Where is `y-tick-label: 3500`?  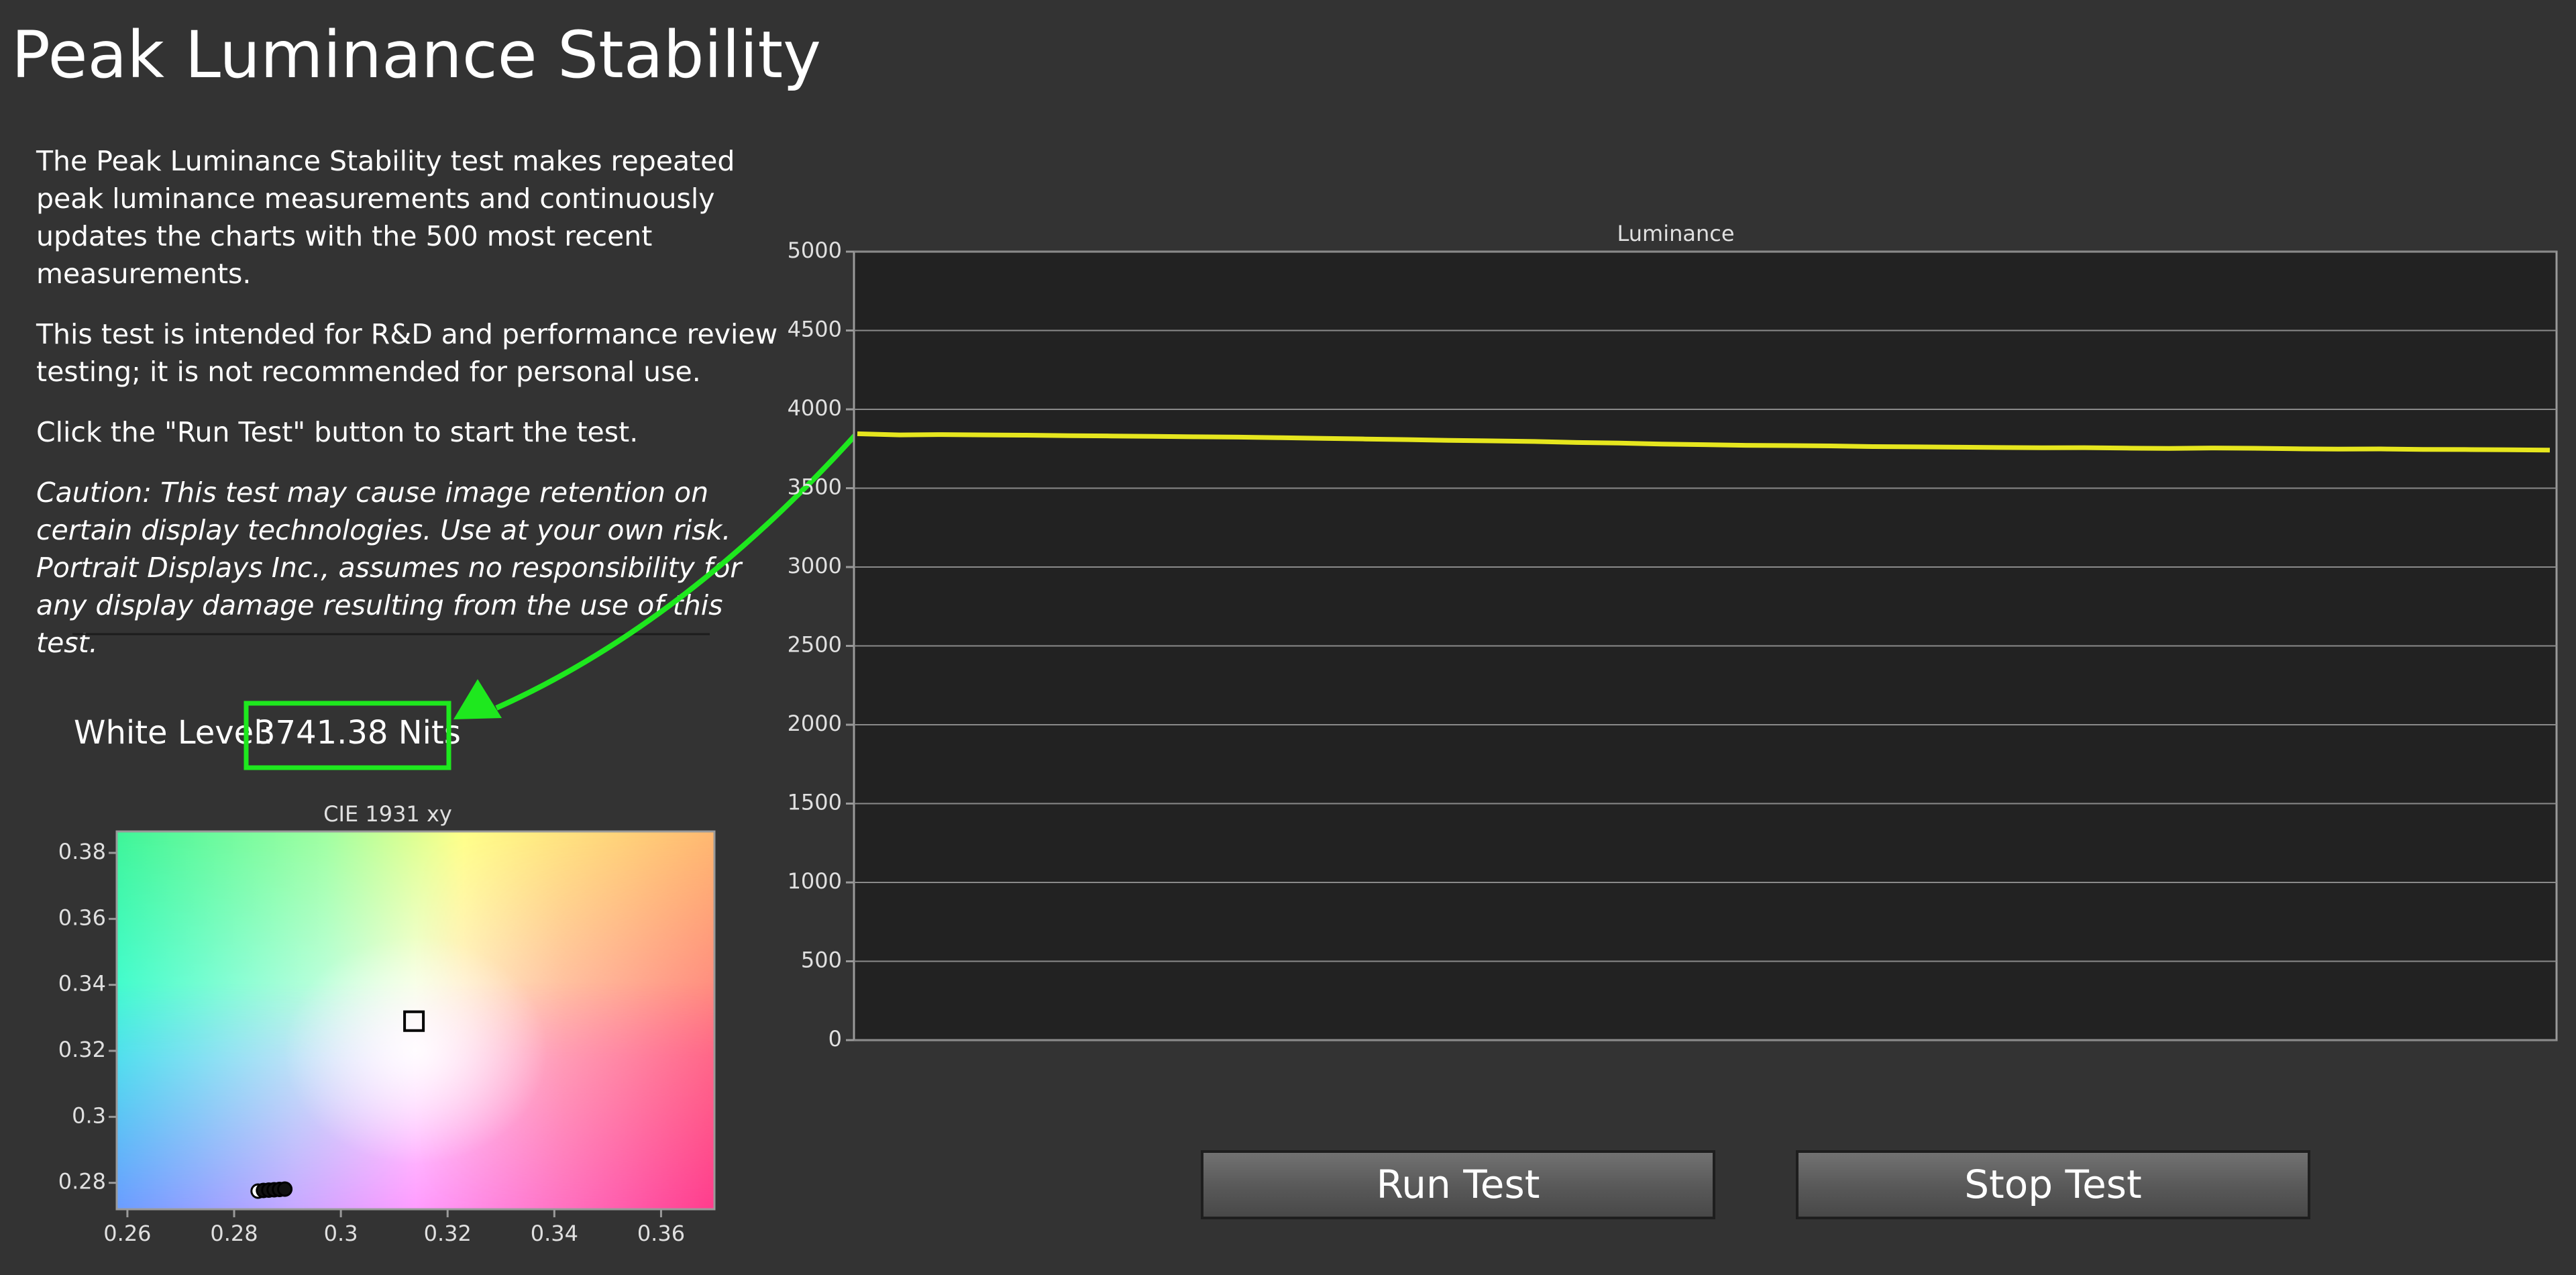
y-tick-label: 3500 is located at coordinates (815, 487).